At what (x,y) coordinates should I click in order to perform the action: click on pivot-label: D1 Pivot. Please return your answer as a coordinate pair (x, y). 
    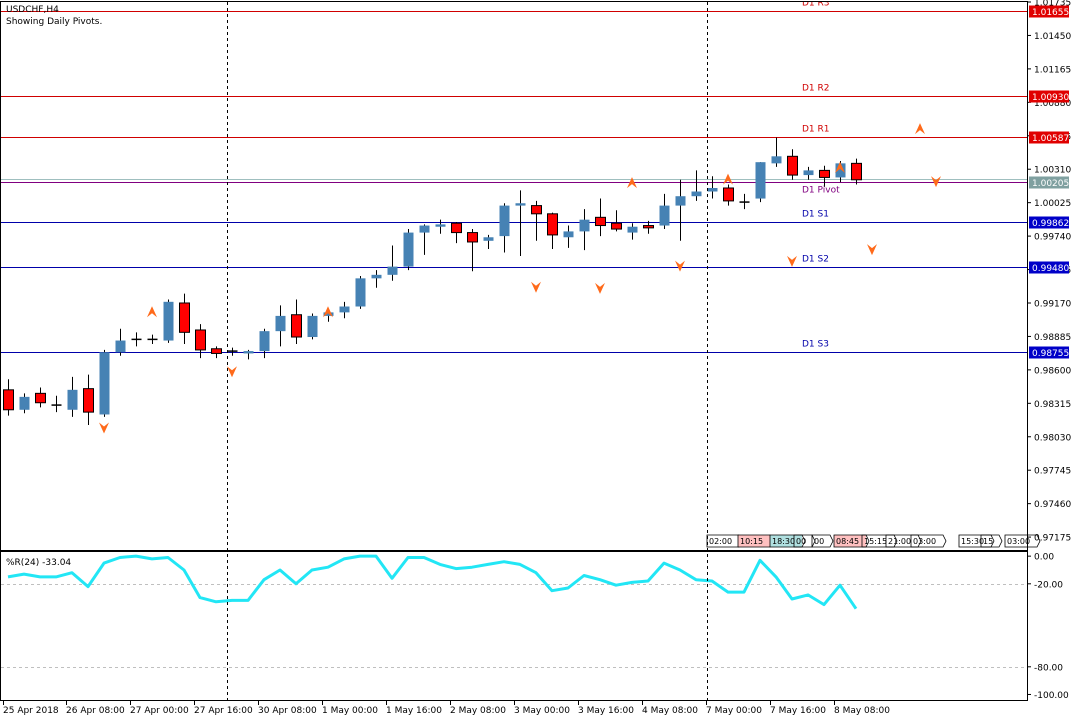
    Looking at the image, I should click on (821, 191).